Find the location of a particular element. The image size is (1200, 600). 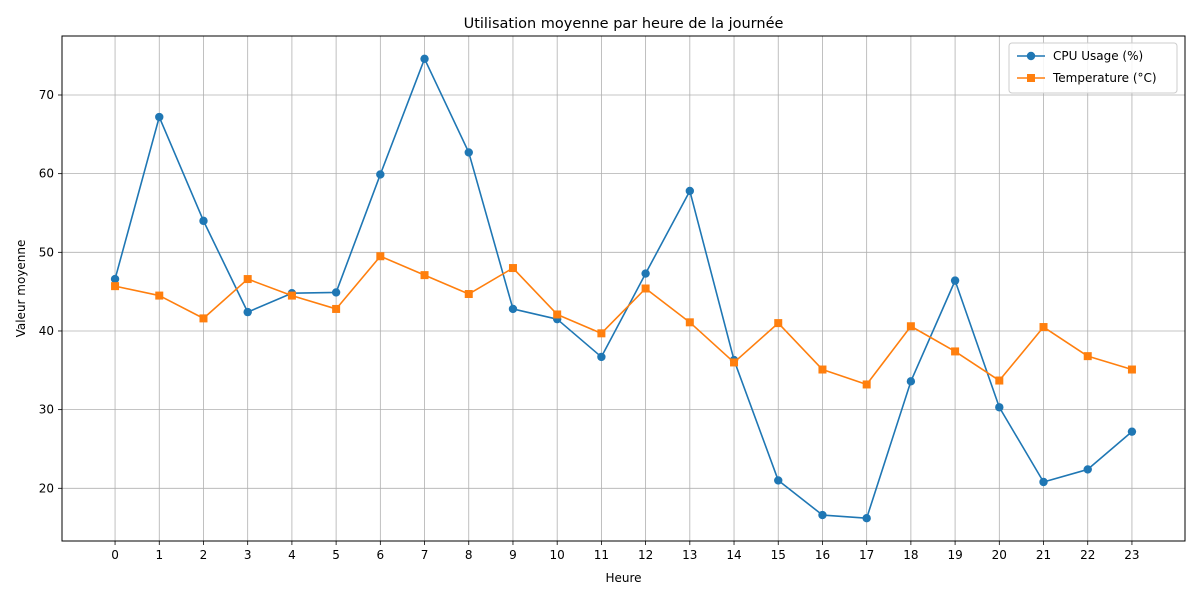

x-tick-label: 1 is located at coordinates (159, 555).